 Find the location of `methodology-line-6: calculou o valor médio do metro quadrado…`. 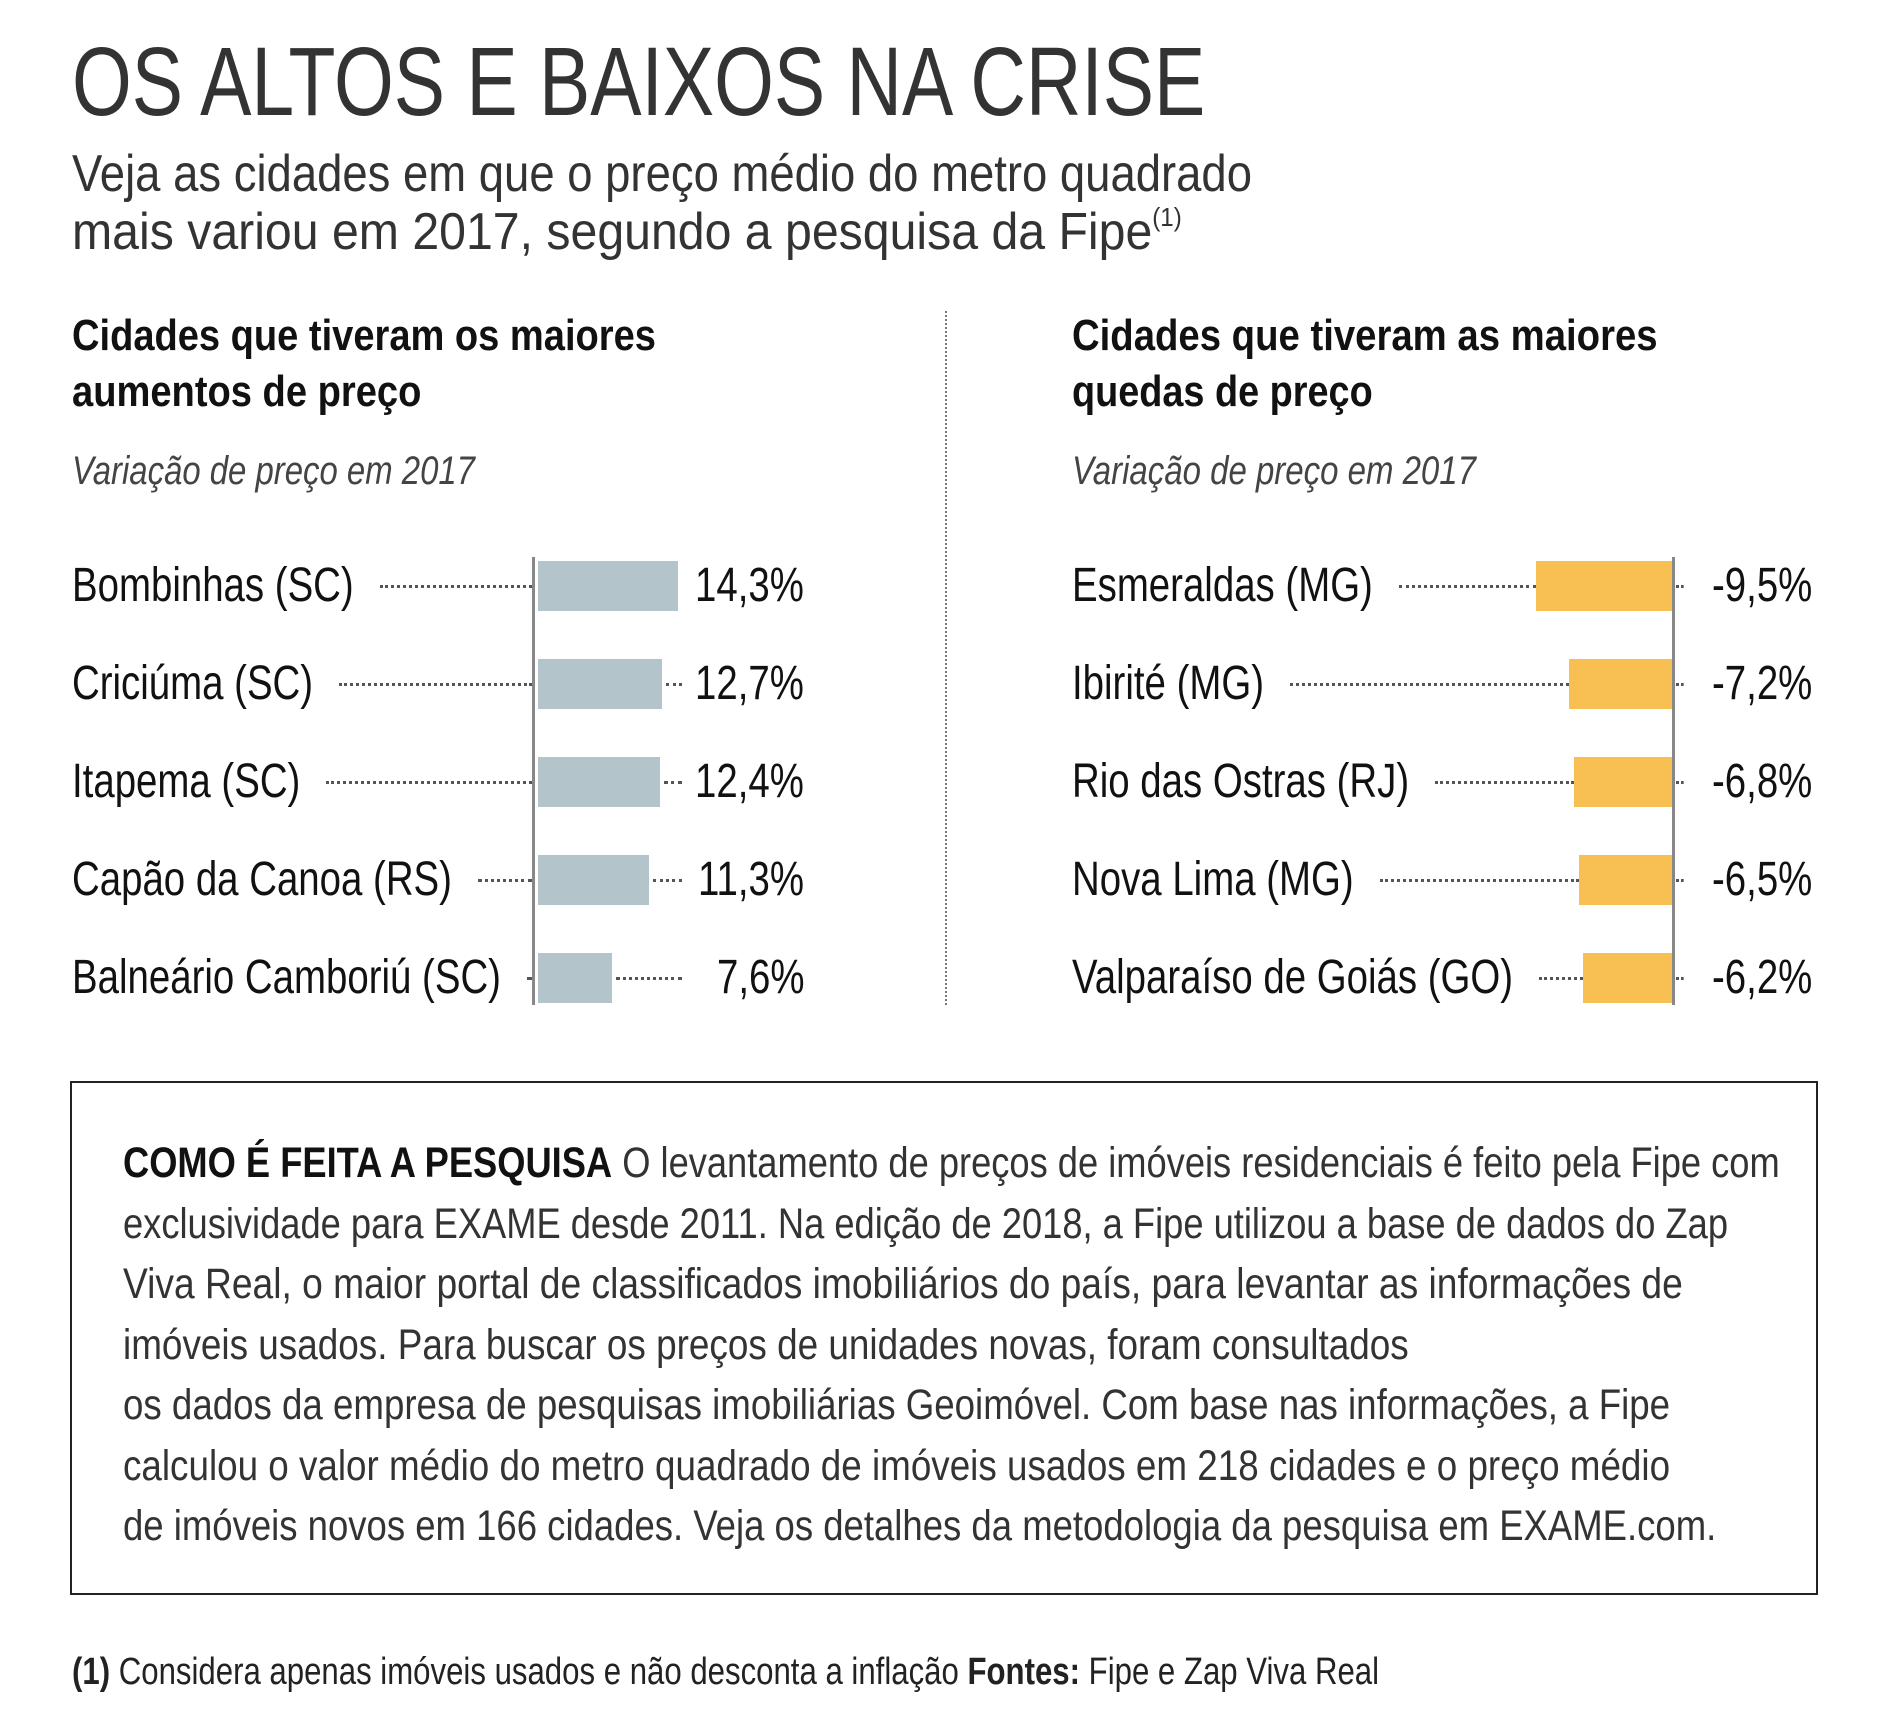

methodology-line-6: calculou o valor médio do metro quadrado… is located at coordinates (897, 1466).